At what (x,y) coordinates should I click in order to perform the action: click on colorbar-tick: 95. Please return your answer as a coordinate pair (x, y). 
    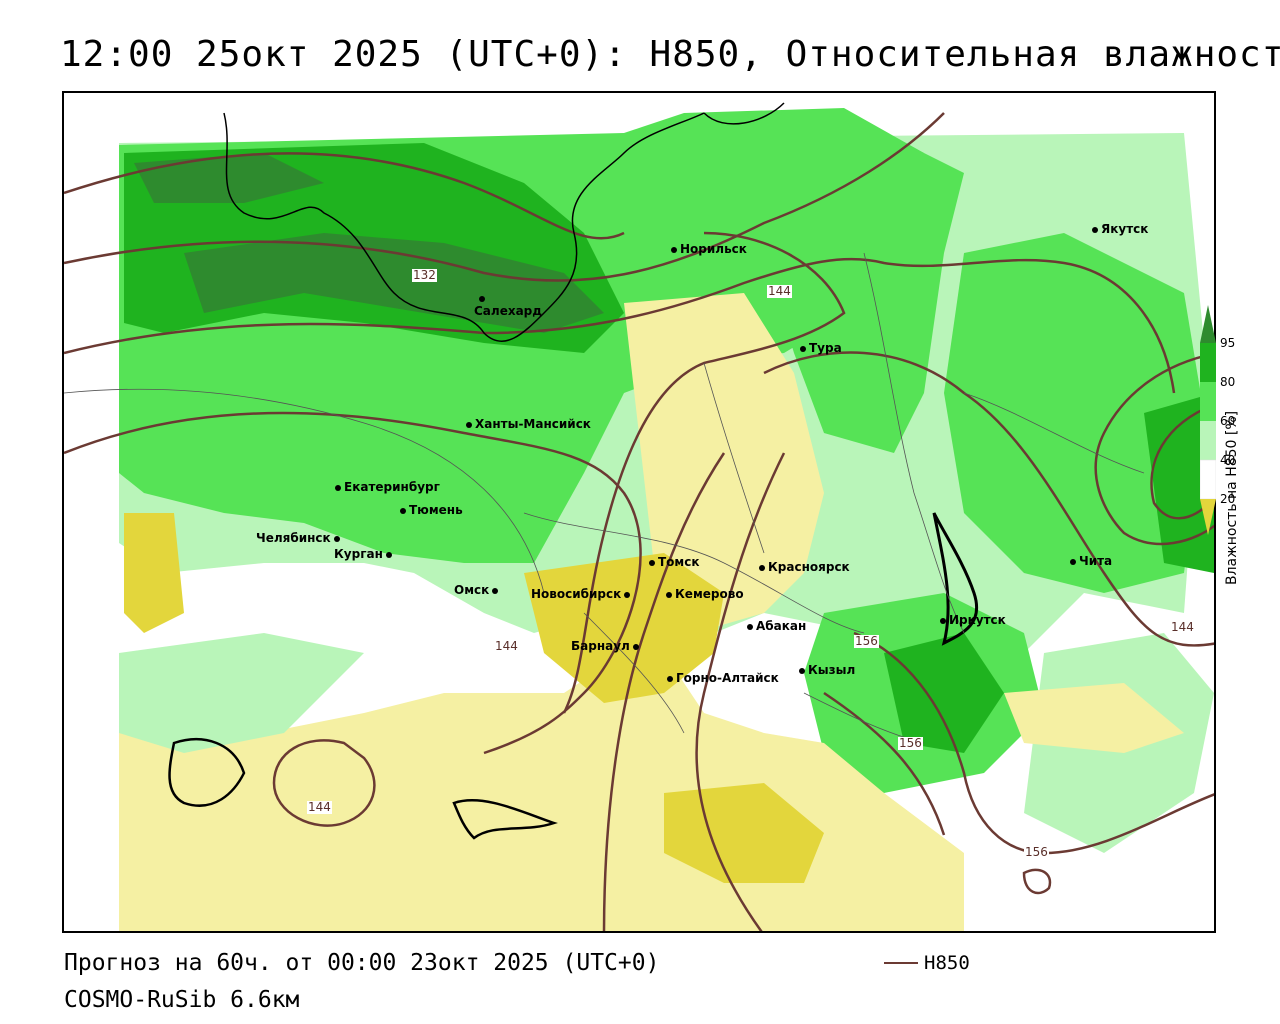
    Looking at the image, I should click on (1228, 343).